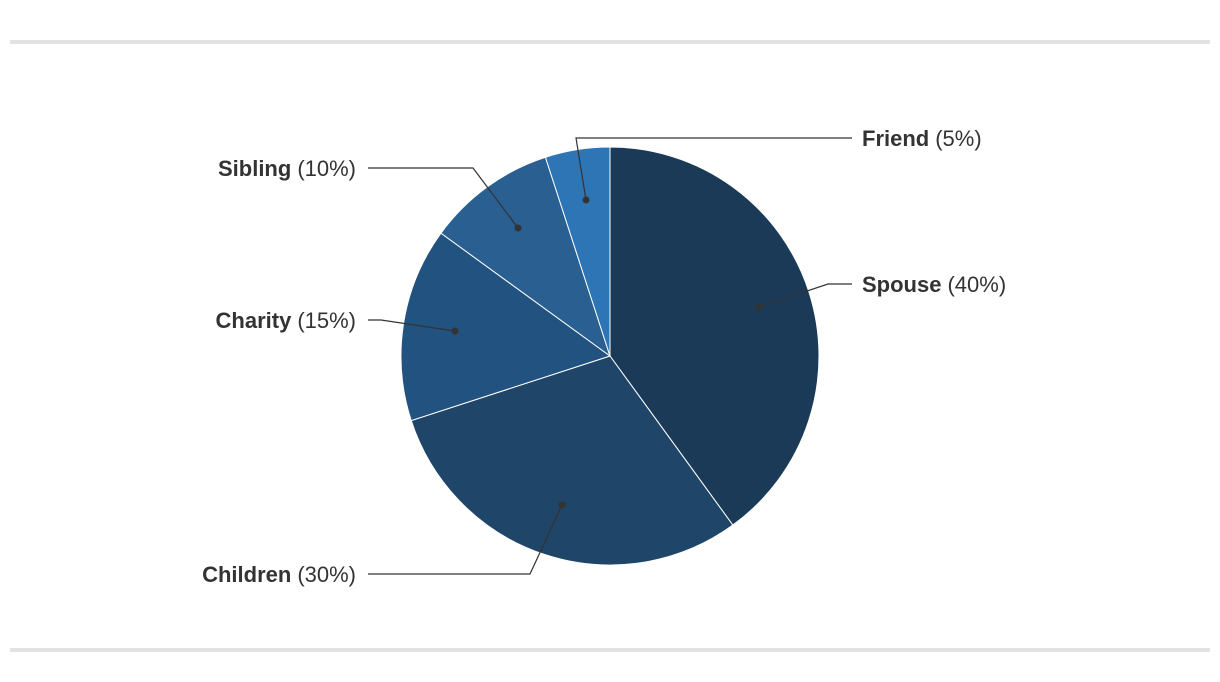  What do you see at coordinates (586, 200) in the screenshot?
I see `leader-dot-friend` at bounding box center [586, 200].